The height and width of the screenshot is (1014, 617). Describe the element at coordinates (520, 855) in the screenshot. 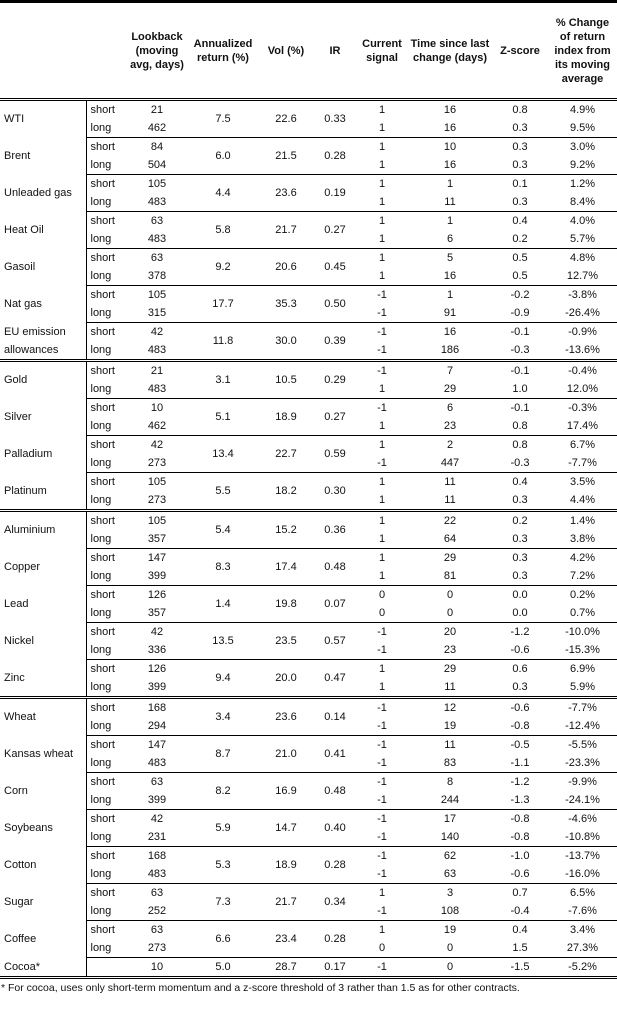

I see `z-score-value: -1.0` at that location.